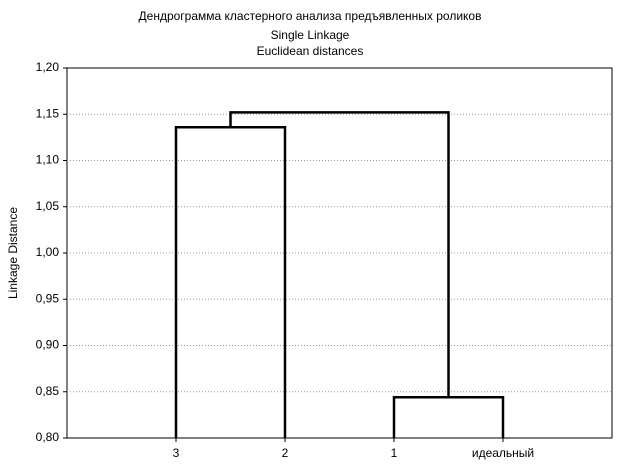 Image resolution: width=624 pixels, height=468 pixels. Describe the element at coordinates (48, 206) in the screenshot. I see `y-tick-label: 1,05` at that location.